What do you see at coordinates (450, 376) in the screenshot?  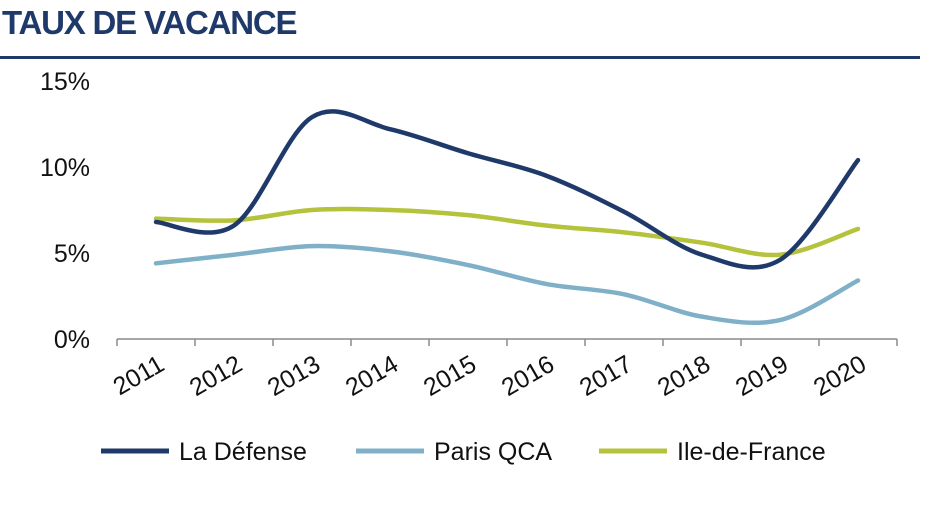 I see `x-tick-label: 2015` at bounding box center [450, 376].